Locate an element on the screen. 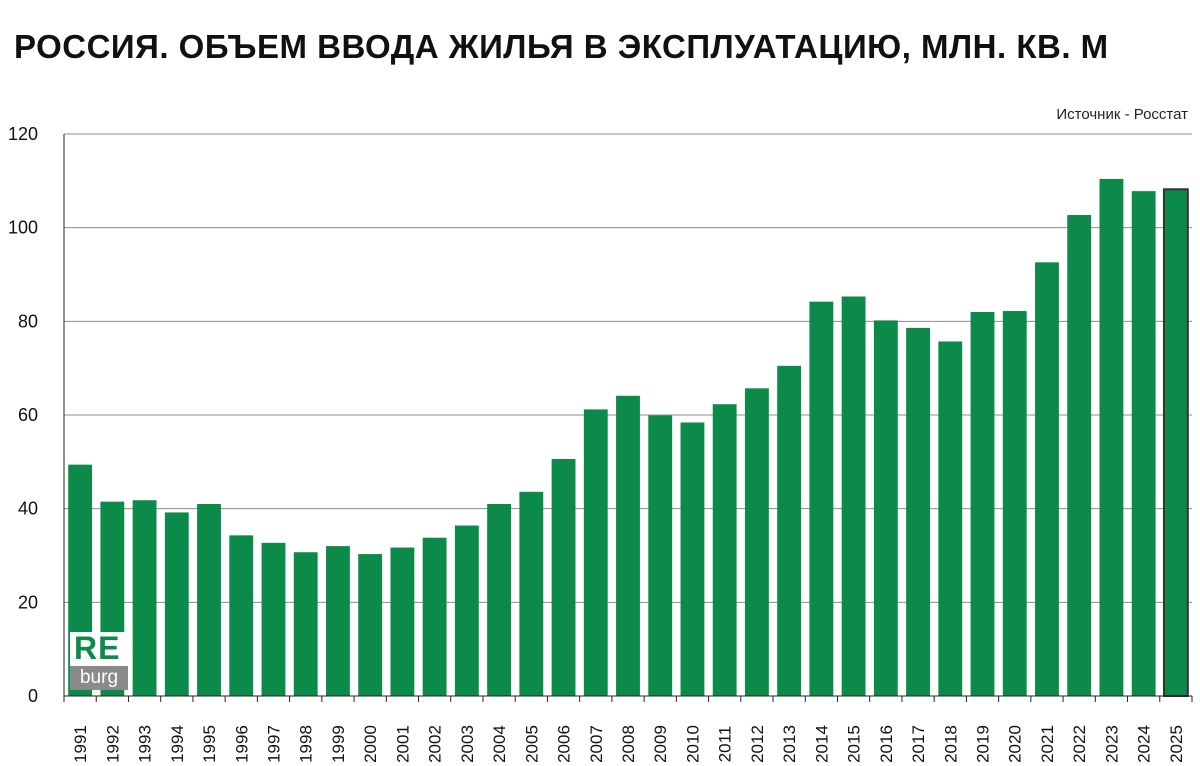 The width and height of the screenshot is (1200, 766). x-tick-label: 2000 is located at coordinates (370, 744).